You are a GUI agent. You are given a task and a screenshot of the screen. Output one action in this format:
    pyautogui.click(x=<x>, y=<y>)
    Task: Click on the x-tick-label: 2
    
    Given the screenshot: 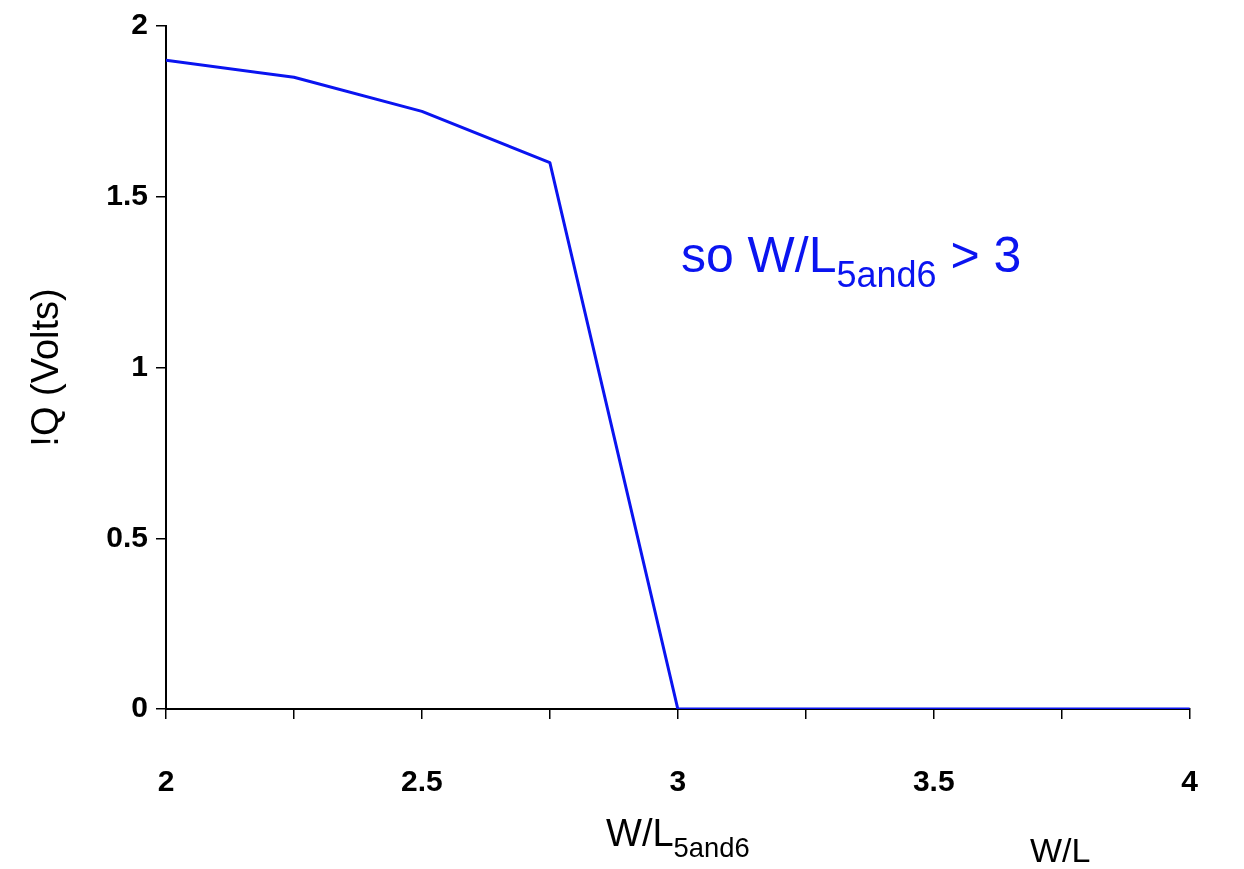 What is the action you would take?
    pyautogui.click(x=166, y=781)
    